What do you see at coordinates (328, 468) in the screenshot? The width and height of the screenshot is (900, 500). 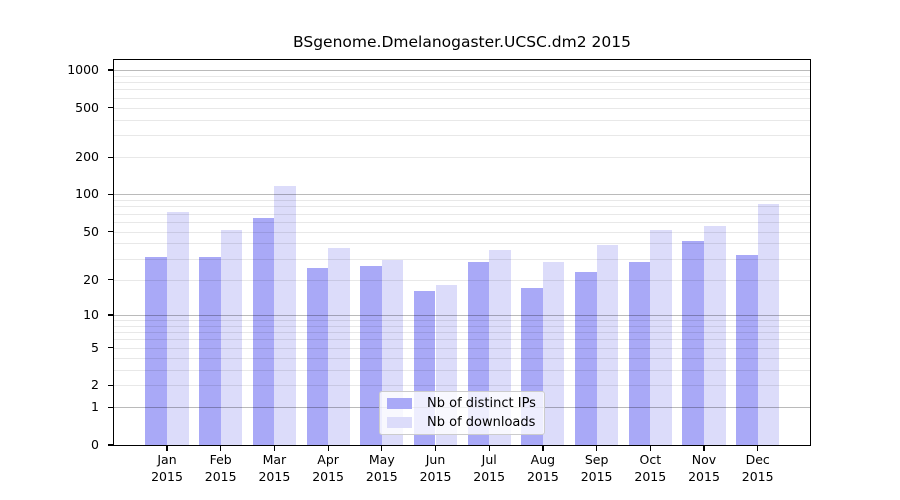 I see `x-tick-label: Apr 2015` at bounding box center [328, 468].